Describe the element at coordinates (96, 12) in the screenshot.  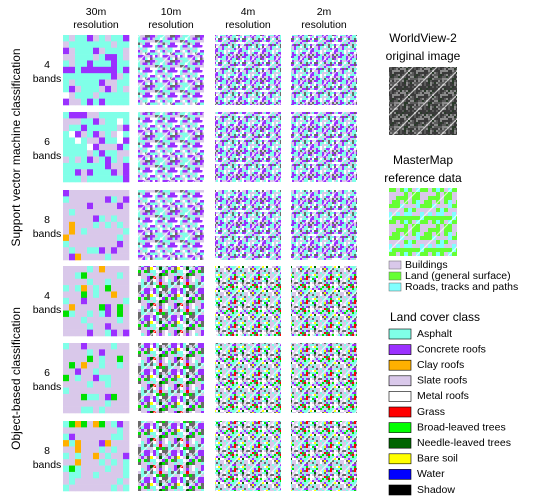
I see `column-header: 30m` at that location.